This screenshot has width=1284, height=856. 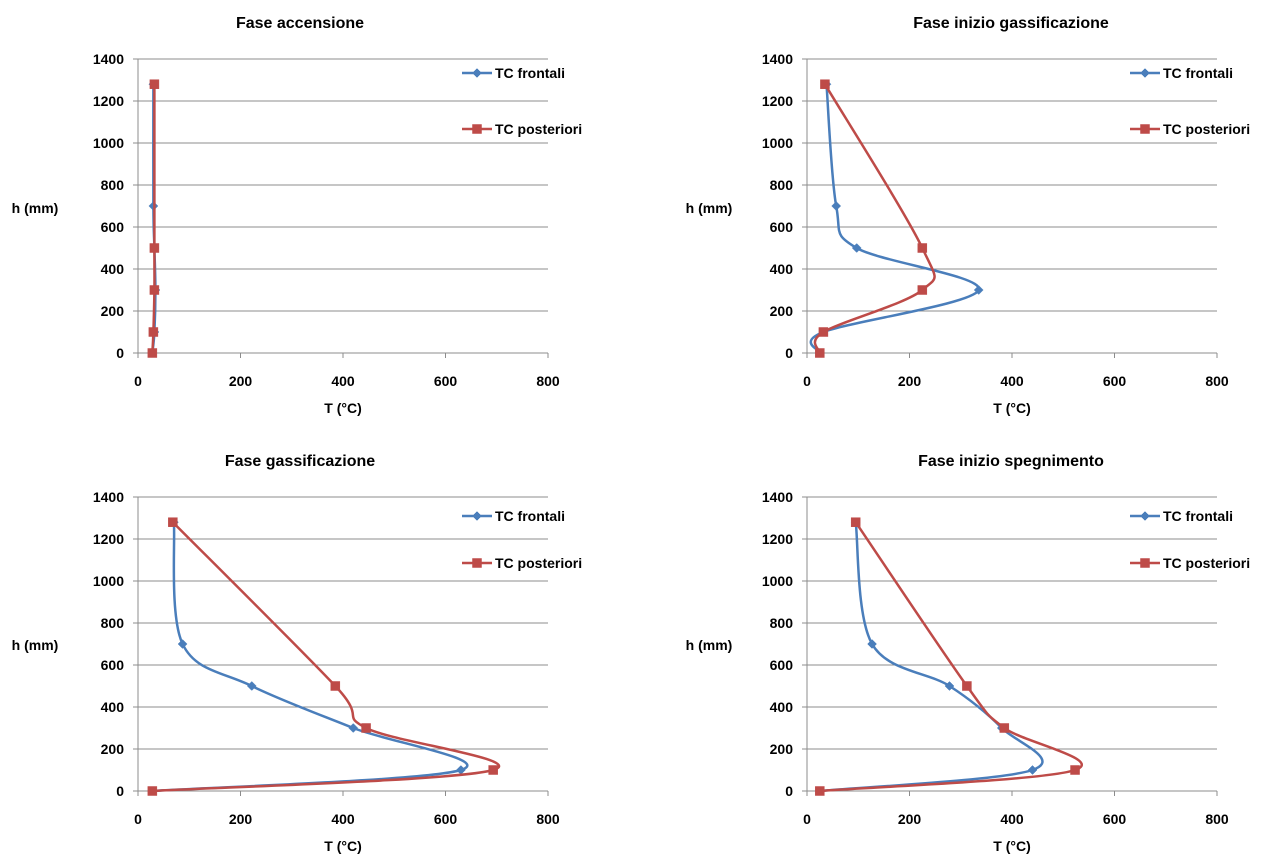 What do you see at coordinates (1011, 461) in the screenshot?
I see `chart-title: Fase inizio spegnimento` at bounding box center [1011, 461].